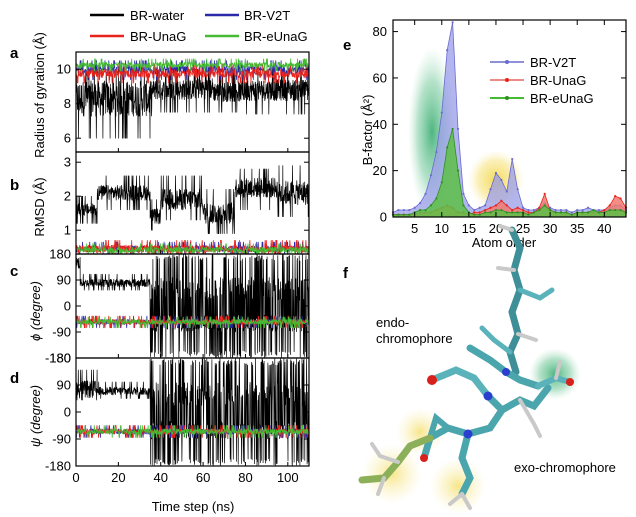 Image resolution: width=636 pixels, height=517 pixels. Describe the element at coordinates (367, 130) in the screenshot. I see `ylabel-bfactor: B-factor (Å²)` at that location.